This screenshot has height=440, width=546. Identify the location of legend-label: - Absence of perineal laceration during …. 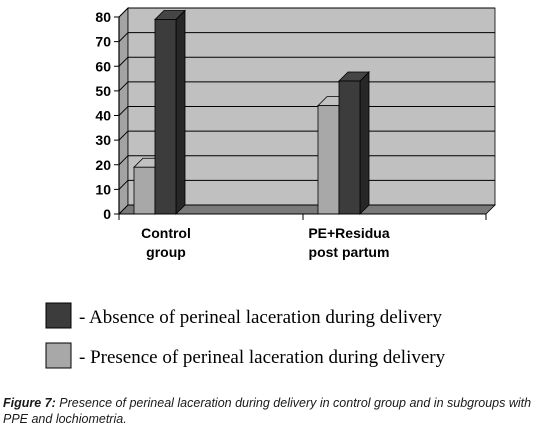
(260, 317).